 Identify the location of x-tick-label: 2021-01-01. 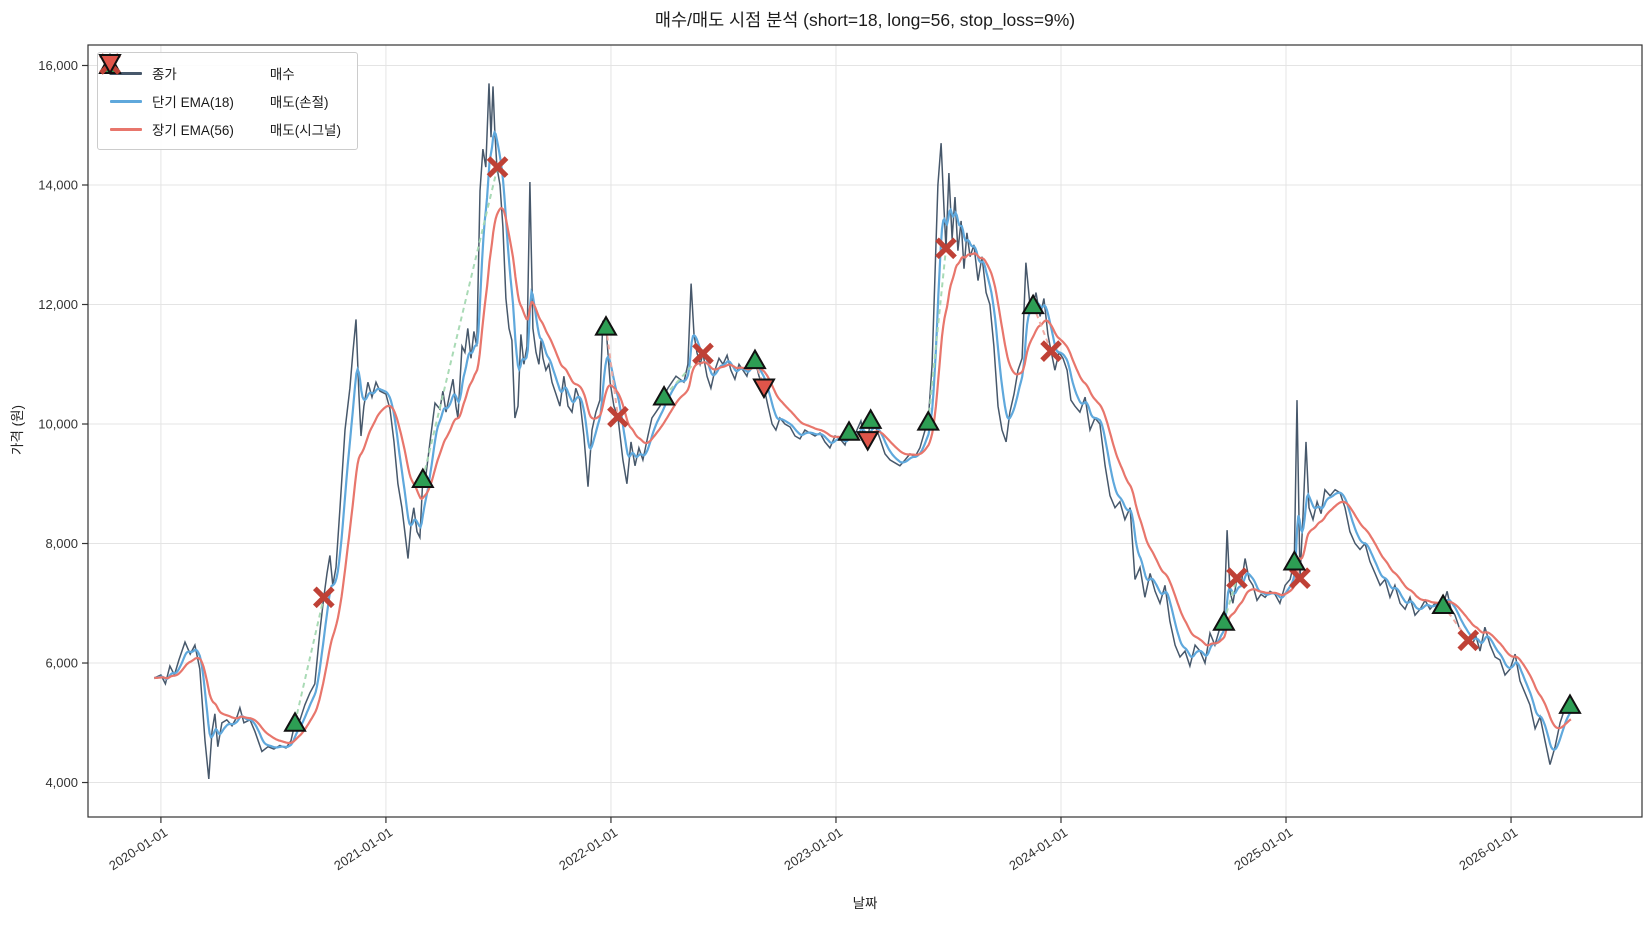
(363, 848).